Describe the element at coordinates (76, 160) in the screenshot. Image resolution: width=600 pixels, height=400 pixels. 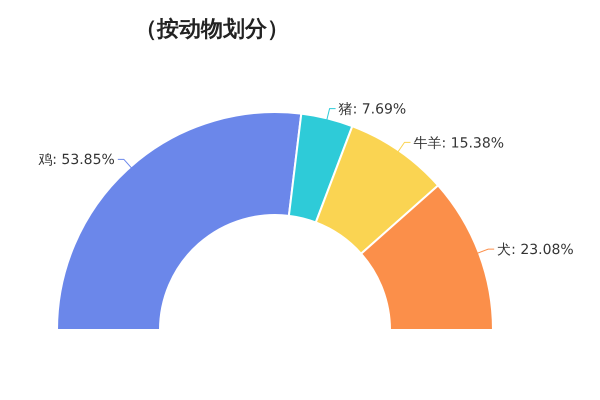
I see `slice-label: 鸡: 53.85%` at that location.